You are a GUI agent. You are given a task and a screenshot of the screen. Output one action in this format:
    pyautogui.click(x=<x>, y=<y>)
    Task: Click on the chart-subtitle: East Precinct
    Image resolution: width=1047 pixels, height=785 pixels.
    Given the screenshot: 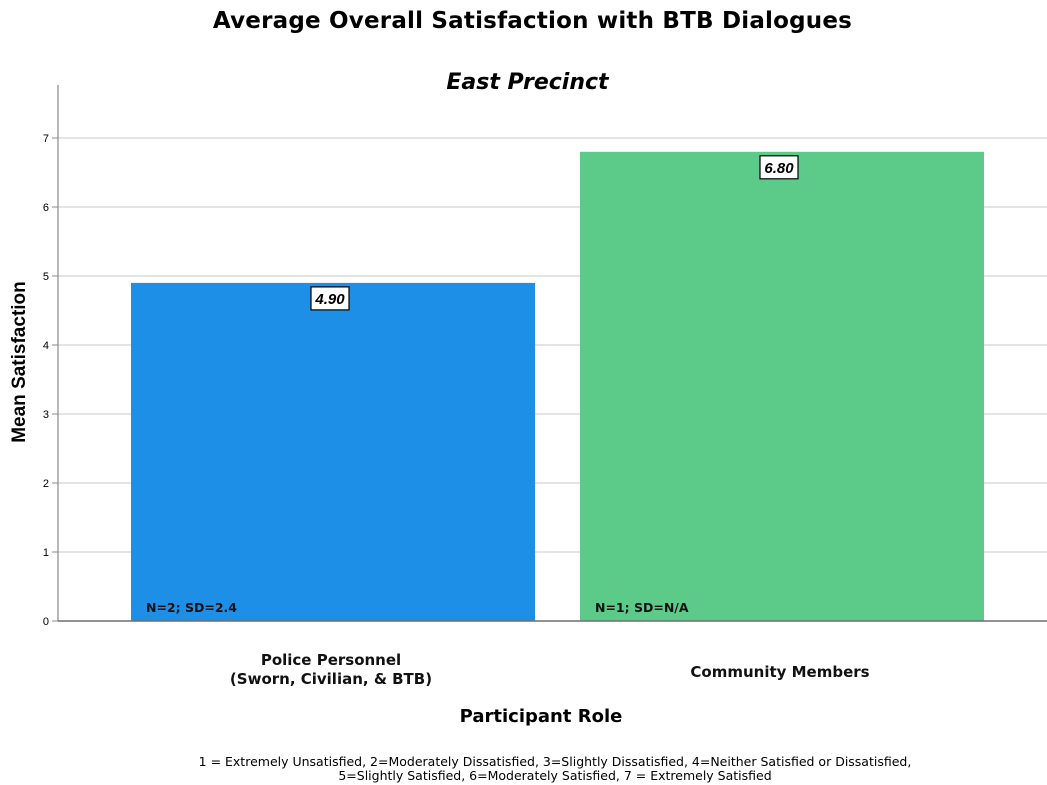 What is the action you would take?
    pyautogui.click(x=527, y=82)
    